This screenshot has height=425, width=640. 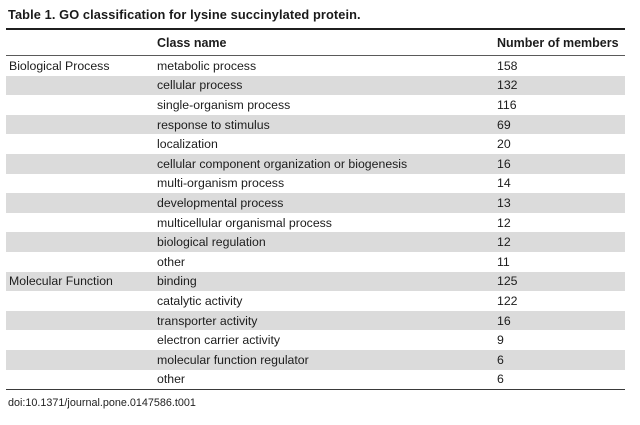 What do you see at coordinates (207, 65) in the screenshot?
I see `class-name-cell: metabolic process` at bounding box center [207, 65].